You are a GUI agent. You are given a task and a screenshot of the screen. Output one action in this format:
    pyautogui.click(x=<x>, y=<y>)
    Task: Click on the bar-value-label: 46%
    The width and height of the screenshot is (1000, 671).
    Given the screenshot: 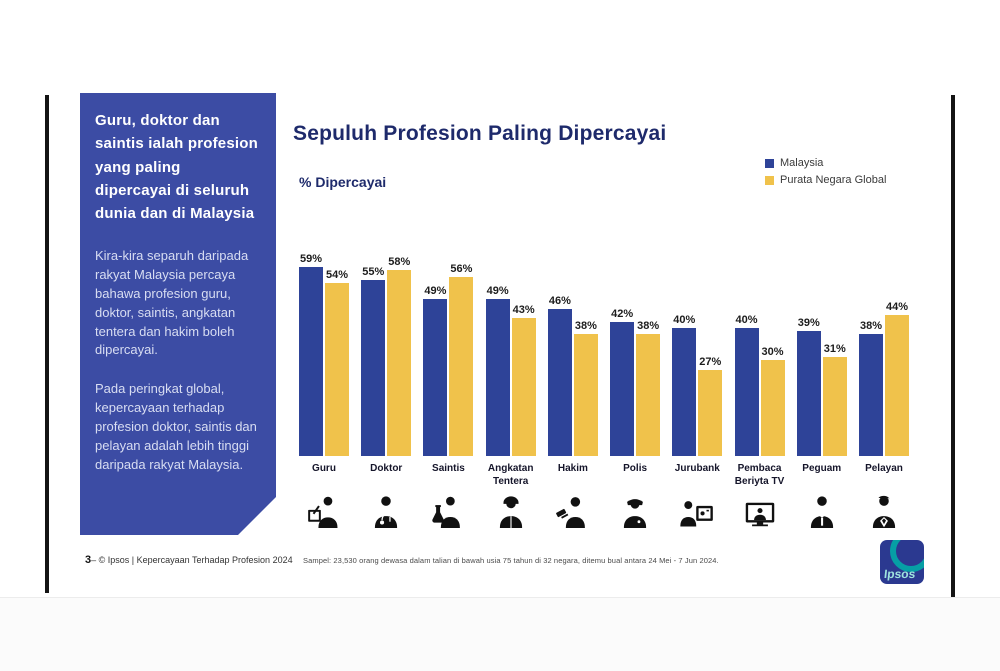 What is the action you would take?
    pyautogui.click(x=559, y=300)
    